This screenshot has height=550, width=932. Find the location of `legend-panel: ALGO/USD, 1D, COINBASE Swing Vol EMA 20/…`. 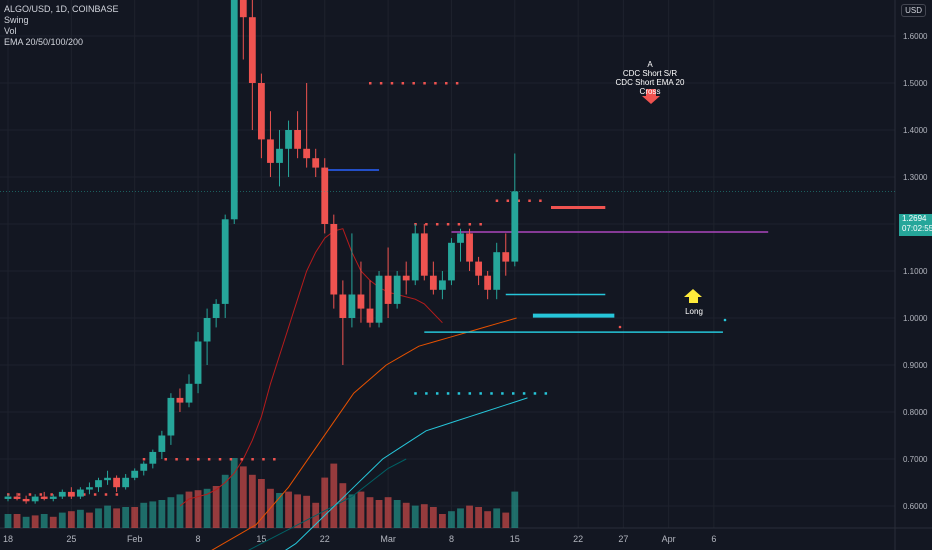

legend-panel: ALGO/USD, 1D, COINBASE Swing Vol EMA 20/… is located at coordinates (61, 26).